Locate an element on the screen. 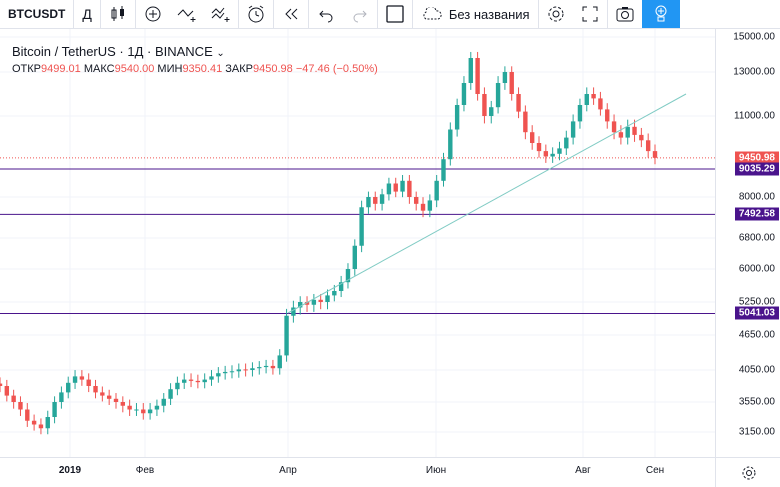 The image size is (780, 487). interval-label: Д is located at coordinates (87, 14).